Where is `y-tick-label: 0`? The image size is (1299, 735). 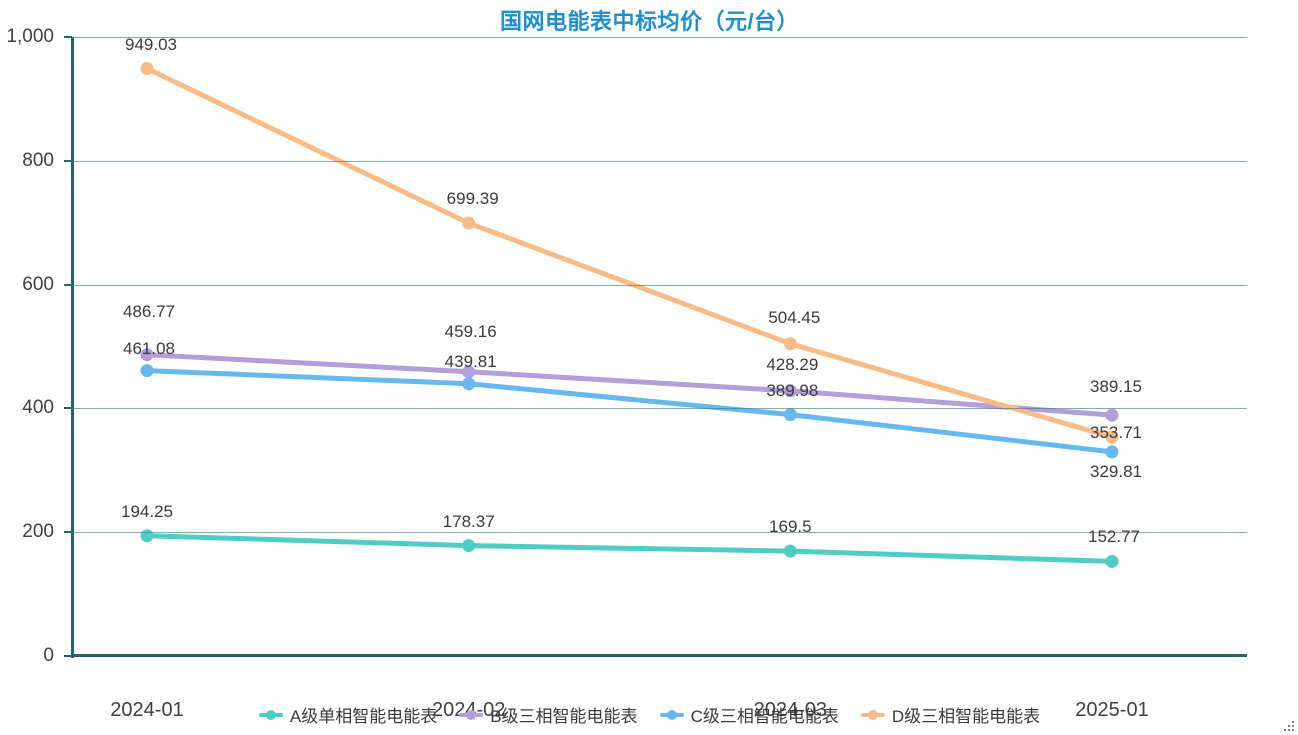 y-tick-label: 0 is located at coordinates (48, 655).